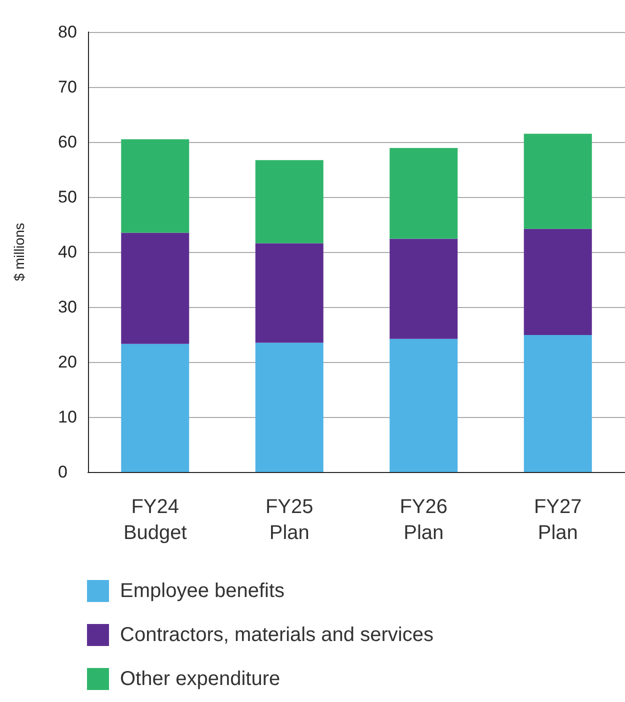 This screenshot has width=625, height=702. Describe the element at coordinates (67, 417) in the screenshot. I see `y-tick-label: 10` at that location.